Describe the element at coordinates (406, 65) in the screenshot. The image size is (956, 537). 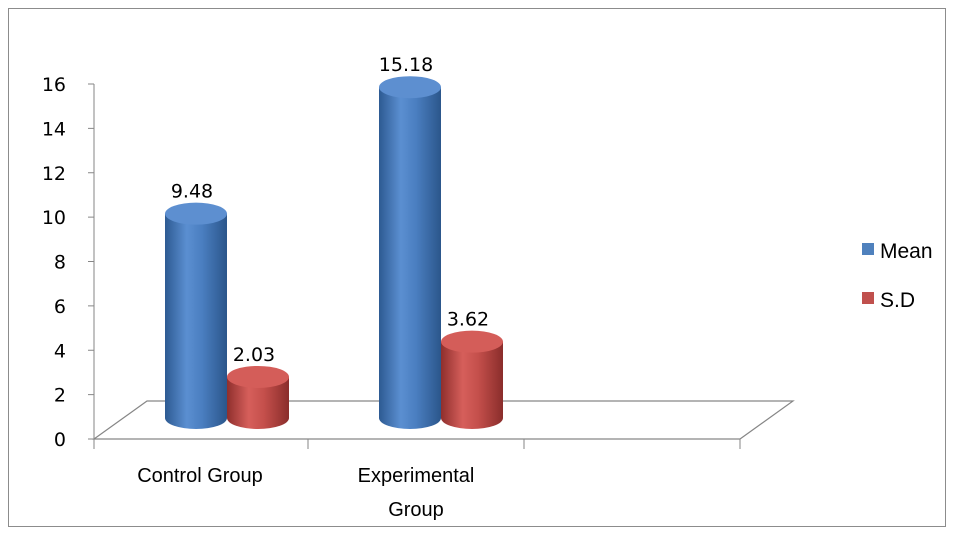
I see `data-label: 15.18` at that location.